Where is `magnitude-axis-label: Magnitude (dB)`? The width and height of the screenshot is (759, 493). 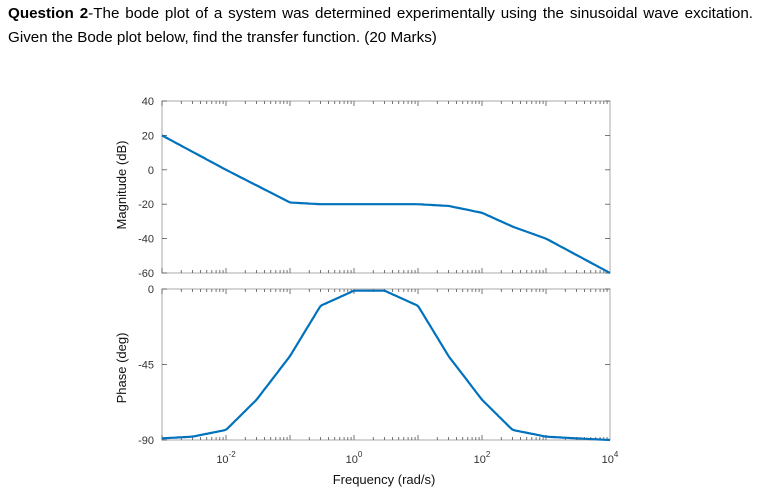
magnitude-axis-label: Magnitude (dB) is located at coordinates (121, 185).